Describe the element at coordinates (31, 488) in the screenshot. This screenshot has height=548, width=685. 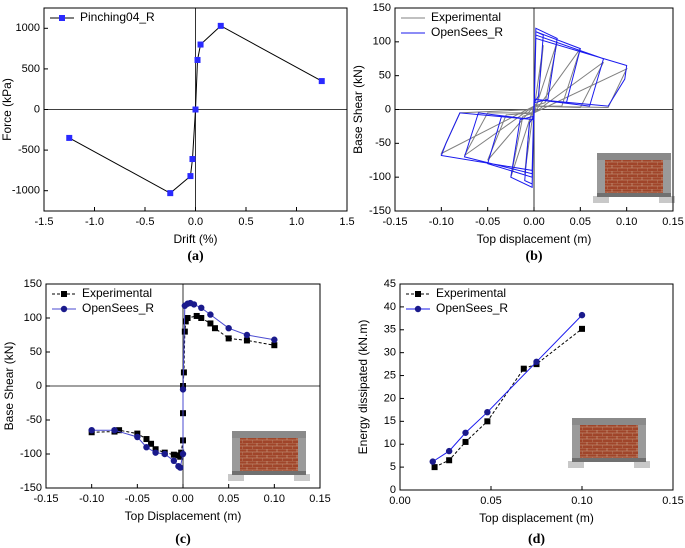
I see `y-tick-label: -150` at that location.